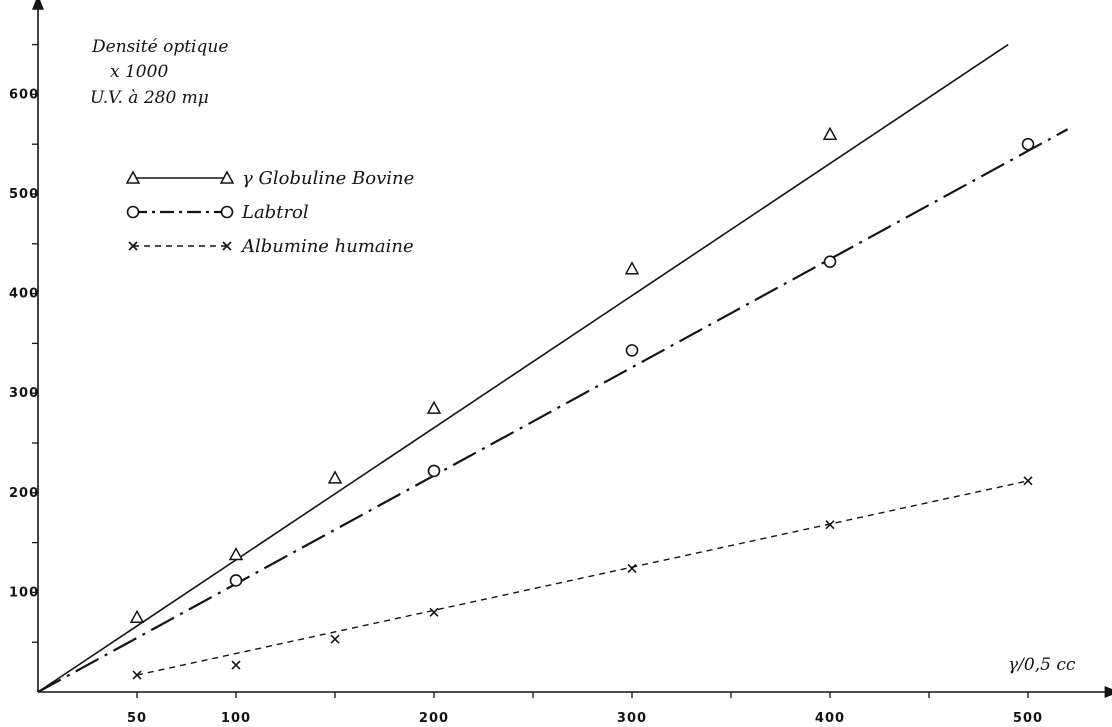 The height and width of the screenshot is (727, 1112). I want to click on y-axis-arrow, so click(38, 5).